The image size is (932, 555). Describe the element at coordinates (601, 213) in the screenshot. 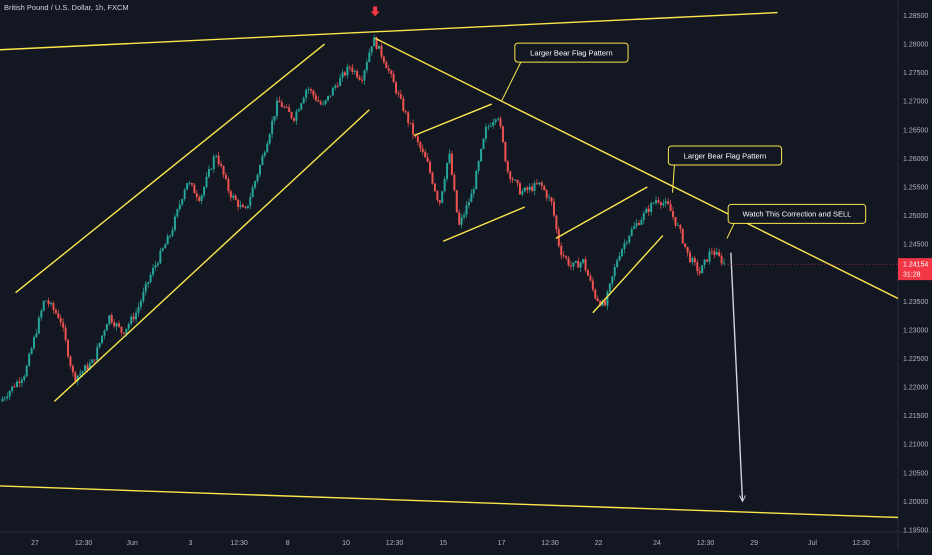

I see `flag2-upper-line` at that location.